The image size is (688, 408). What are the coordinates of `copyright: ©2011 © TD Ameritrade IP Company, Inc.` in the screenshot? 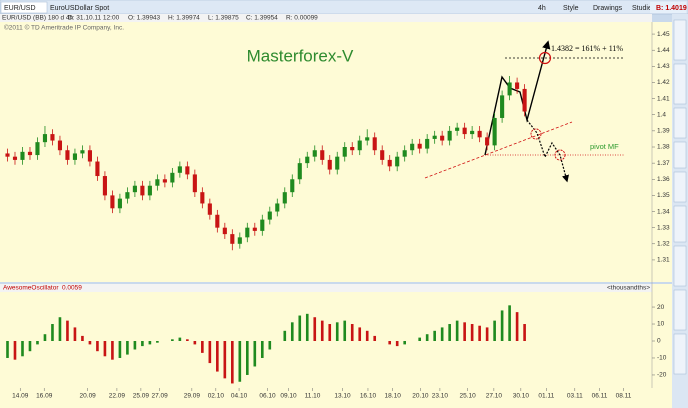 It's located at (64, 28).